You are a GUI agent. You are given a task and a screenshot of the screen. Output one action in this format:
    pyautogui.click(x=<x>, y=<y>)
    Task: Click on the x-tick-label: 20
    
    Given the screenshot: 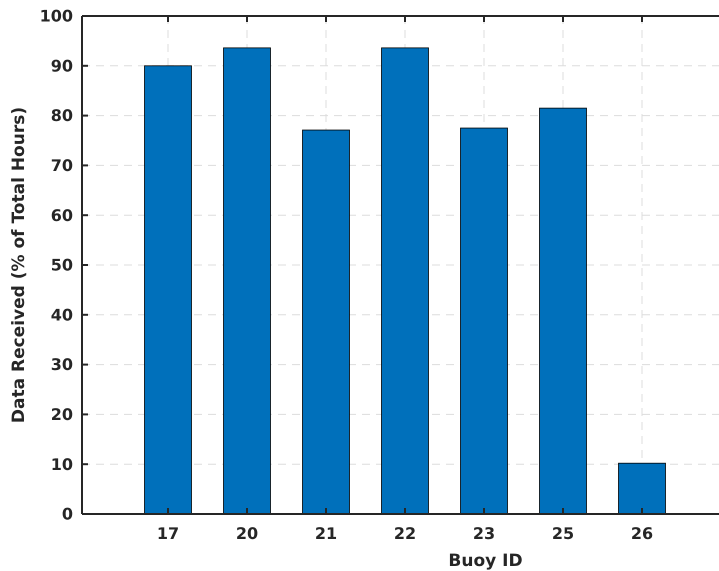 What is the action you would take?
    pyautogui.click(x=247, y=533)
    